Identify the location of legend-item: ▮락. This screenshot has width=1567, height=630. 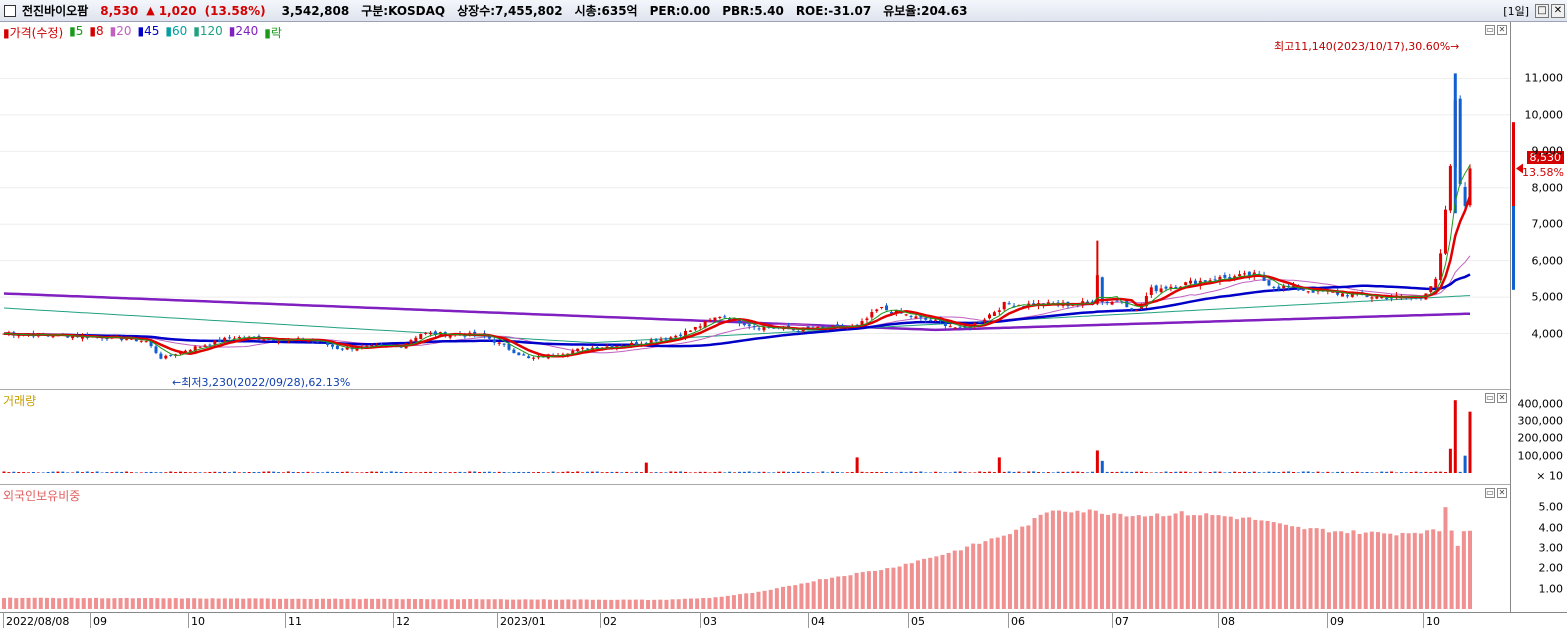
(273, 33).